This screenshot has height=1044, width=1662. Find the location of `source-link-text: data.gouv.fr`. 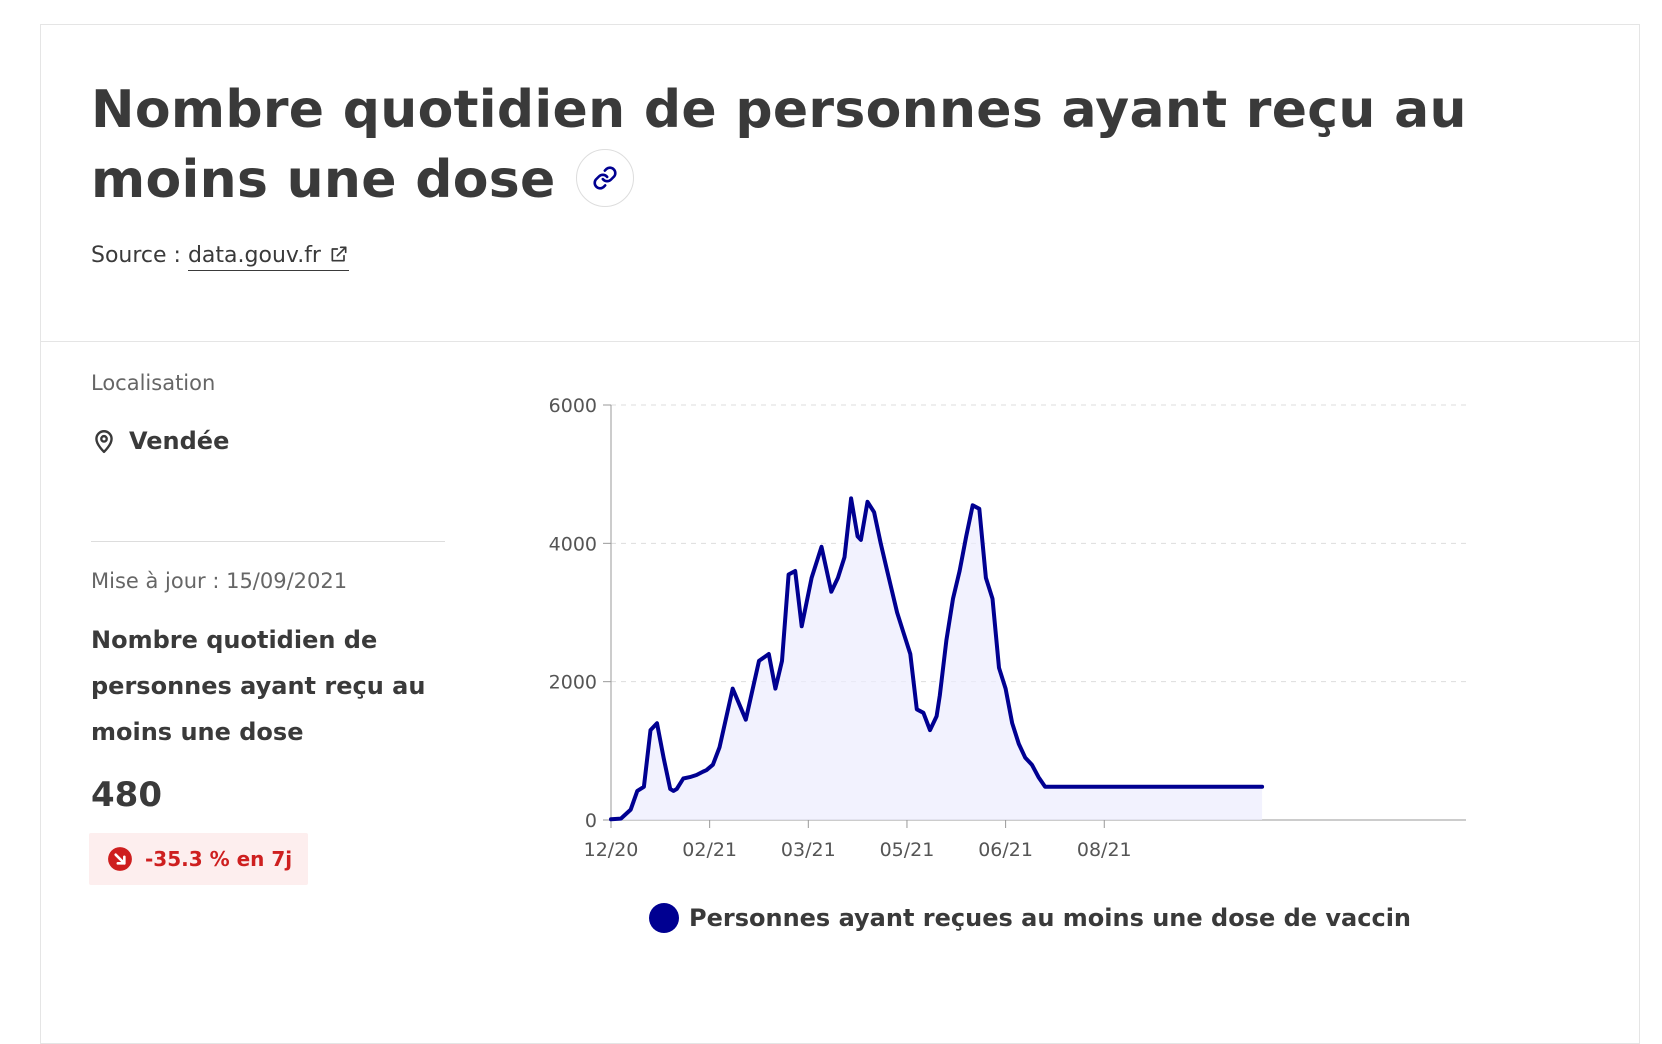

source-link-text: data.gouv.fr is located at coordinates (254, 255).